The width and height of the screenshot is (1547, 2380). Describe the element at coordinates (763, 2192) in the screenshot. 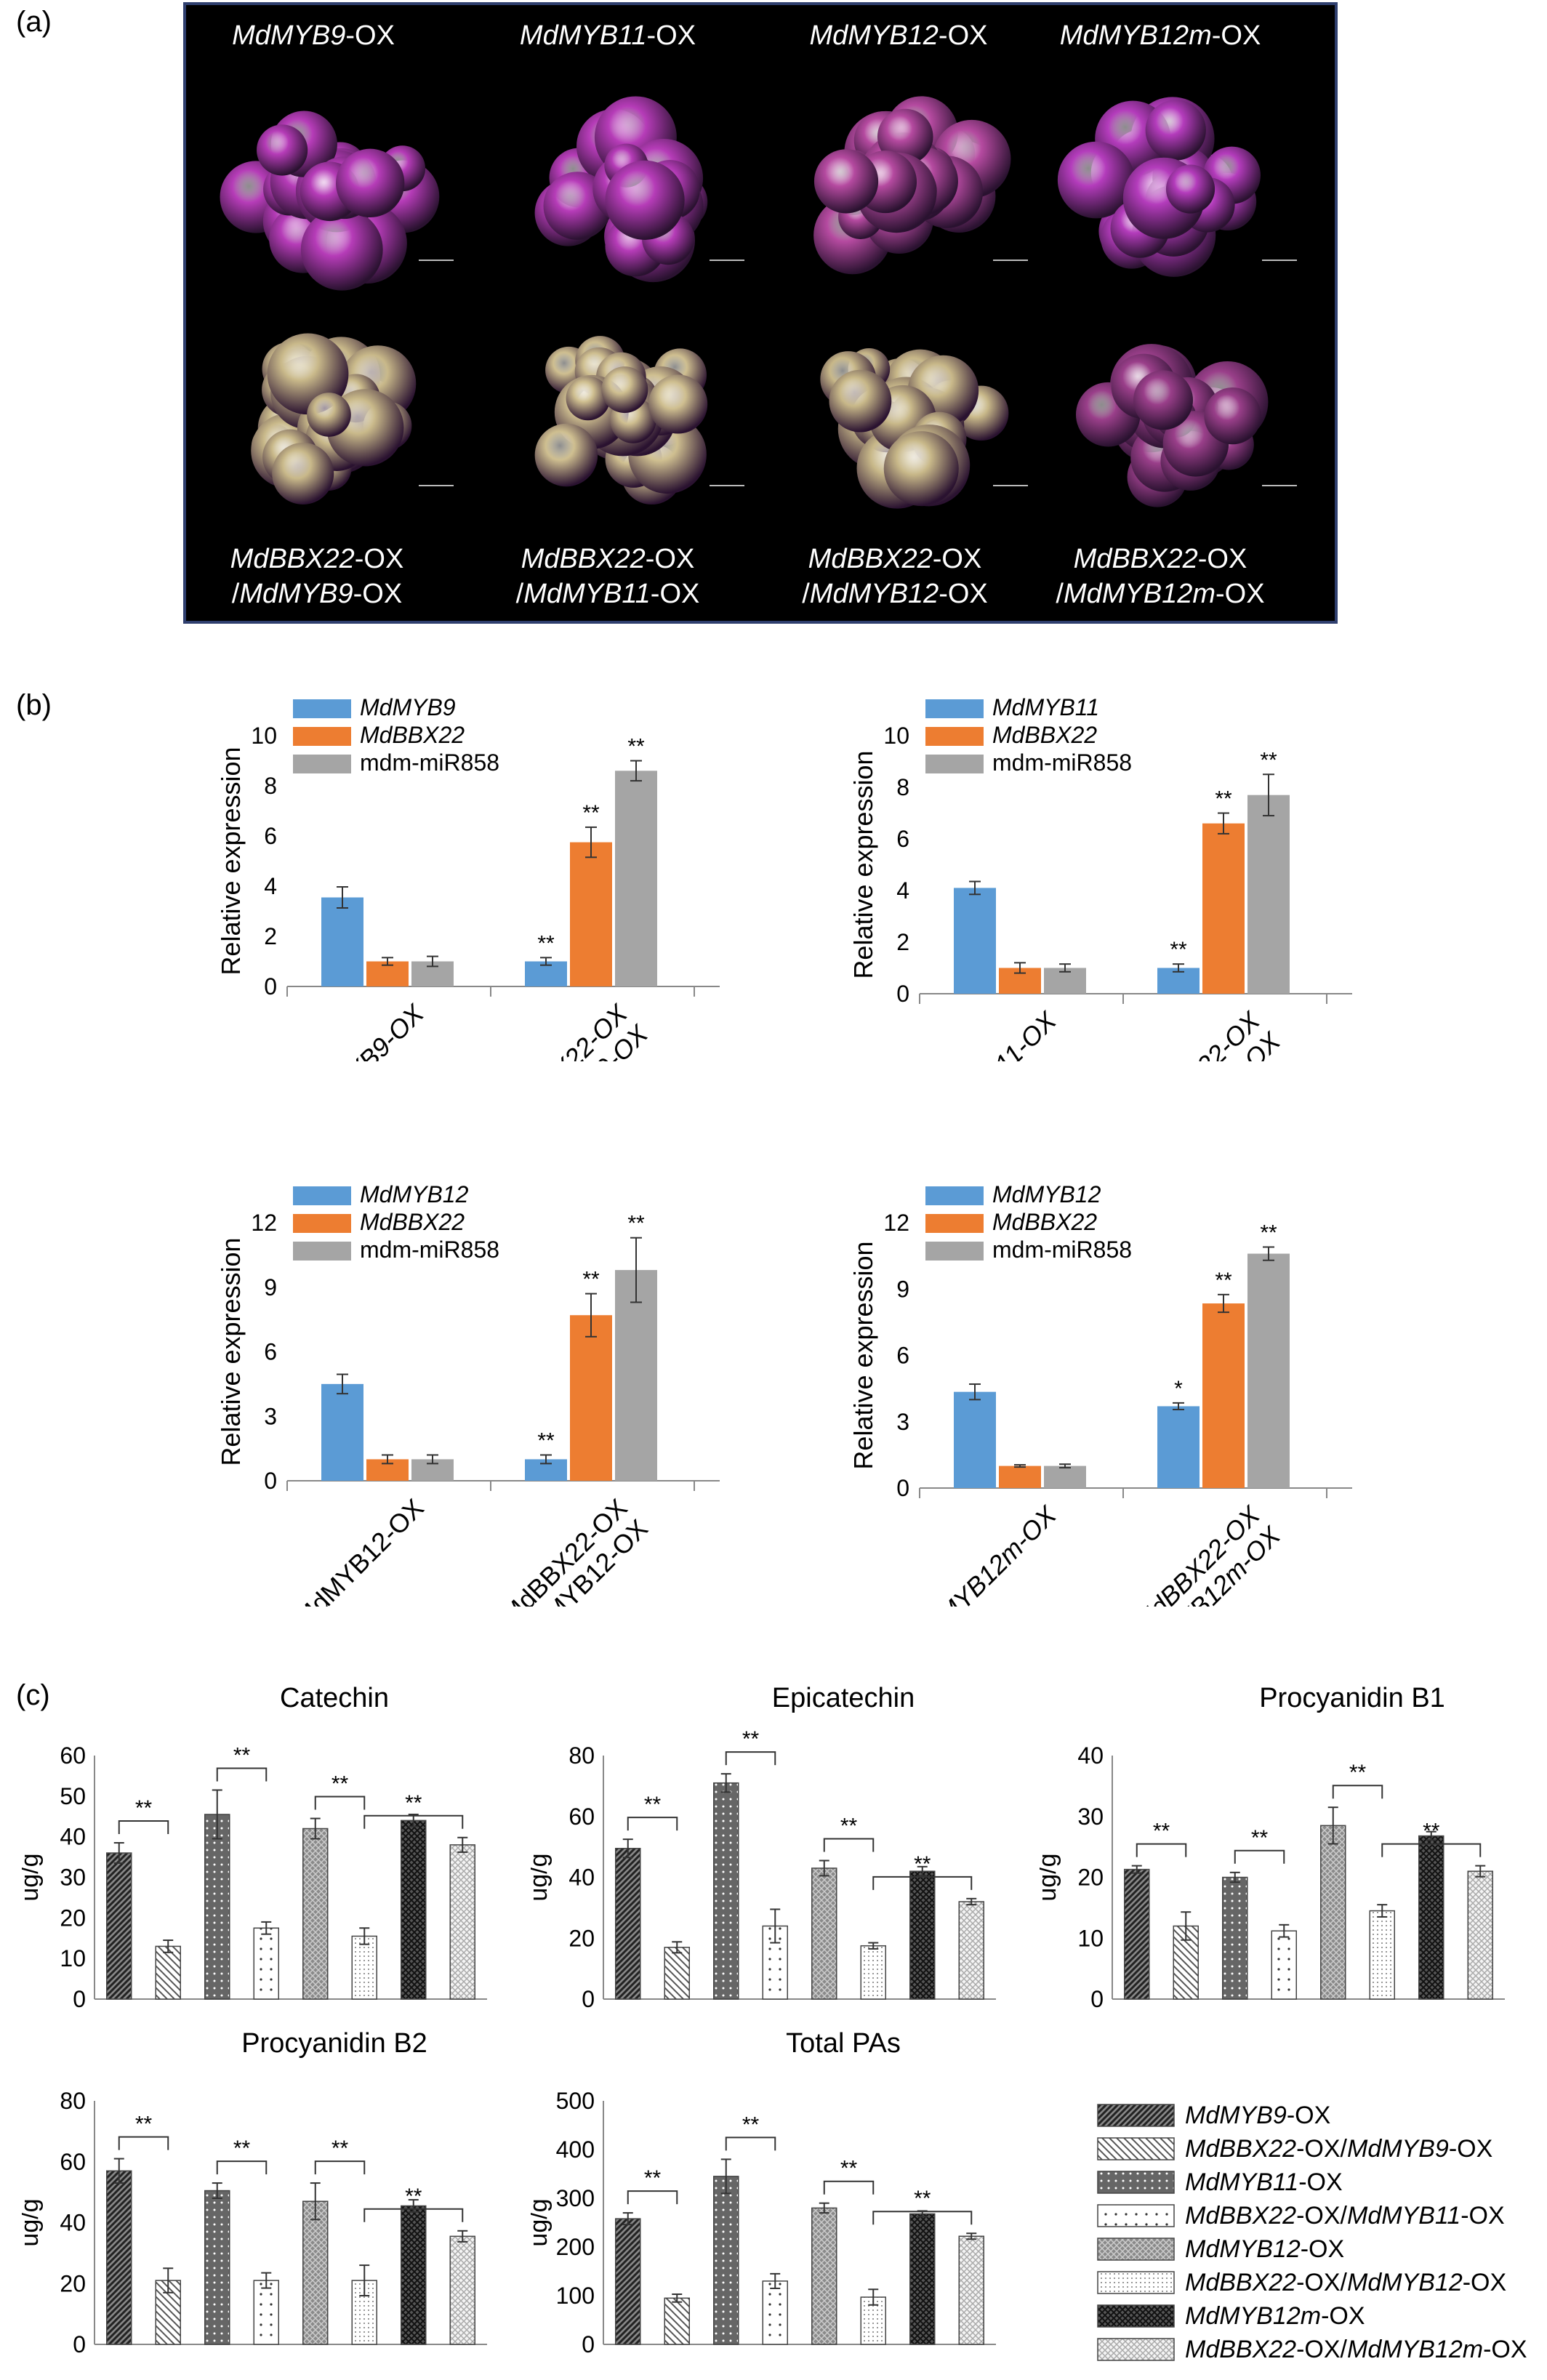

I see `chart-c5-total-pas: Total PAs ug/g 0 100 200 300 400 500 ** ** ** **` at that location.